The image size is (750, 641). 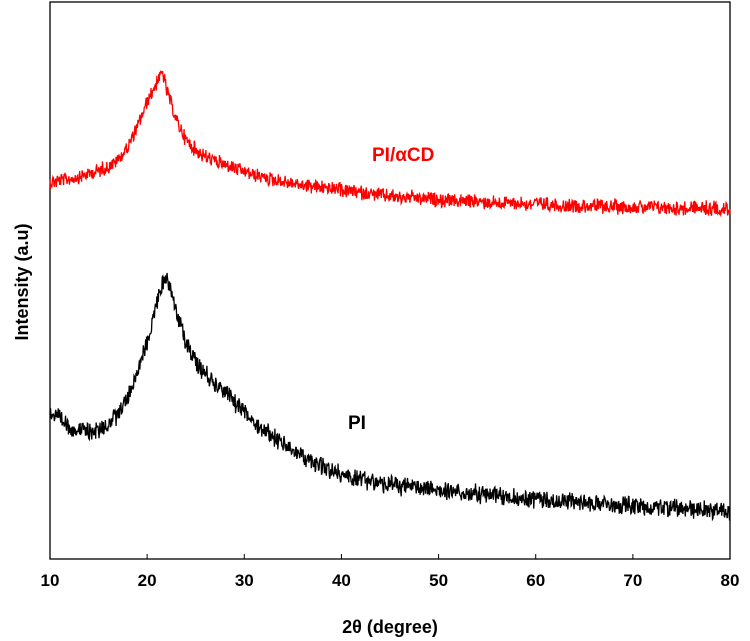 What do you see at coordinates (147, 580) in the screenshot?
I see `x-tick-label: 20` at bounding box center [147, 580].